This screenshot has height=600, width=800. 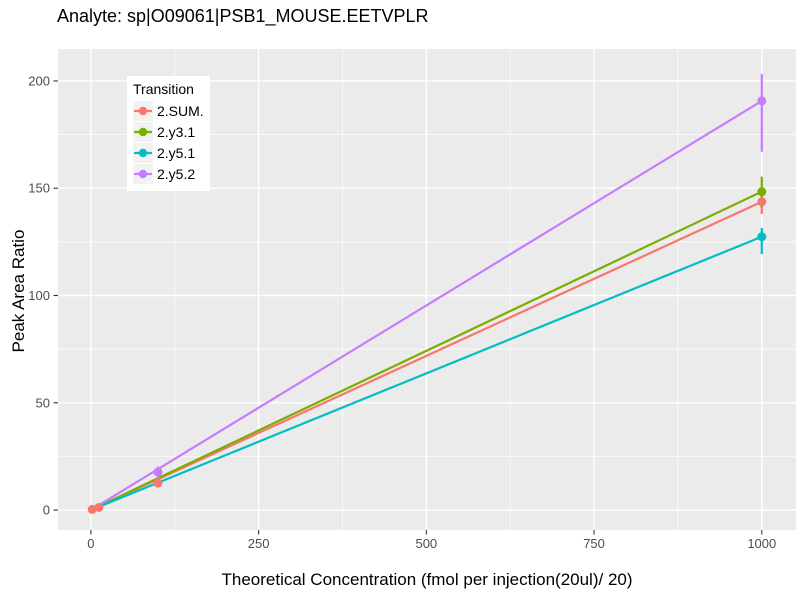 What do you see at coordinates (39, 295) in the screenshot?
I see `y-tick-label: 100` at bounding box center [39, 295].